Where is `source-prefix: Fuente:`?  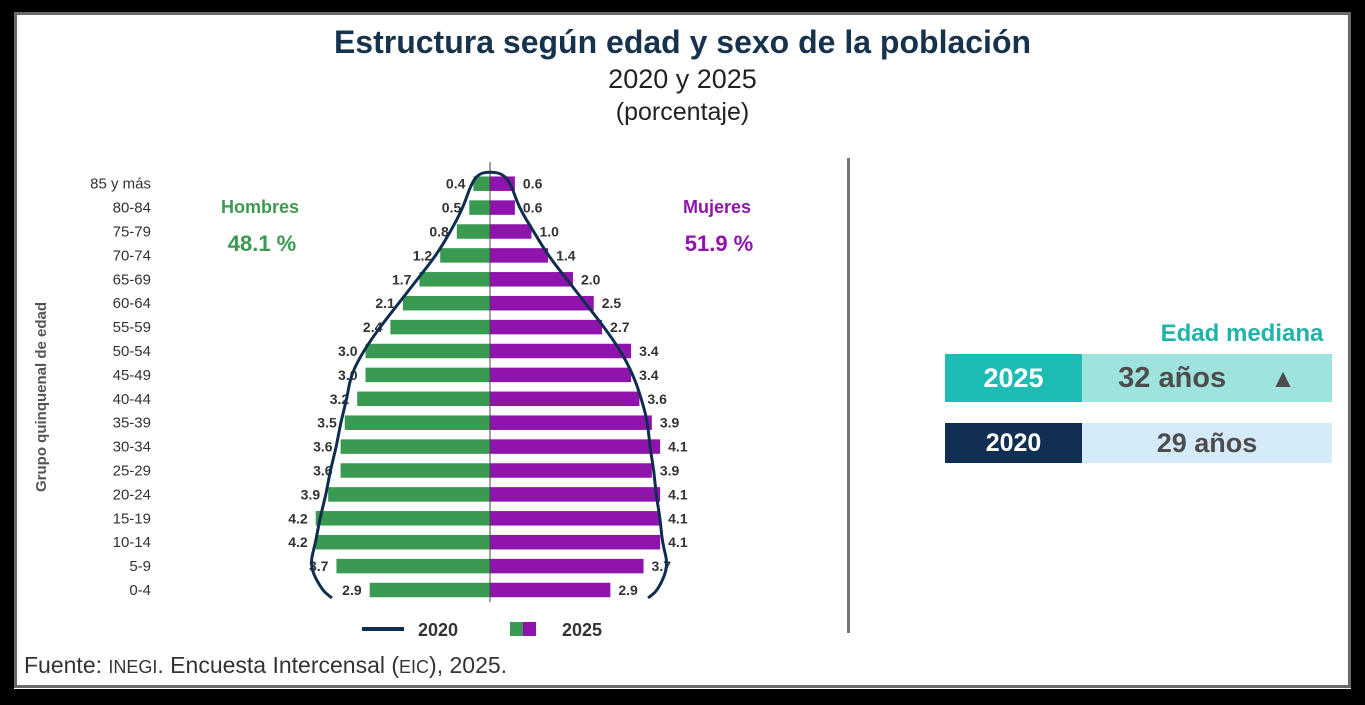 source-prefix: Fuente: is located at coordinates (66, 665).